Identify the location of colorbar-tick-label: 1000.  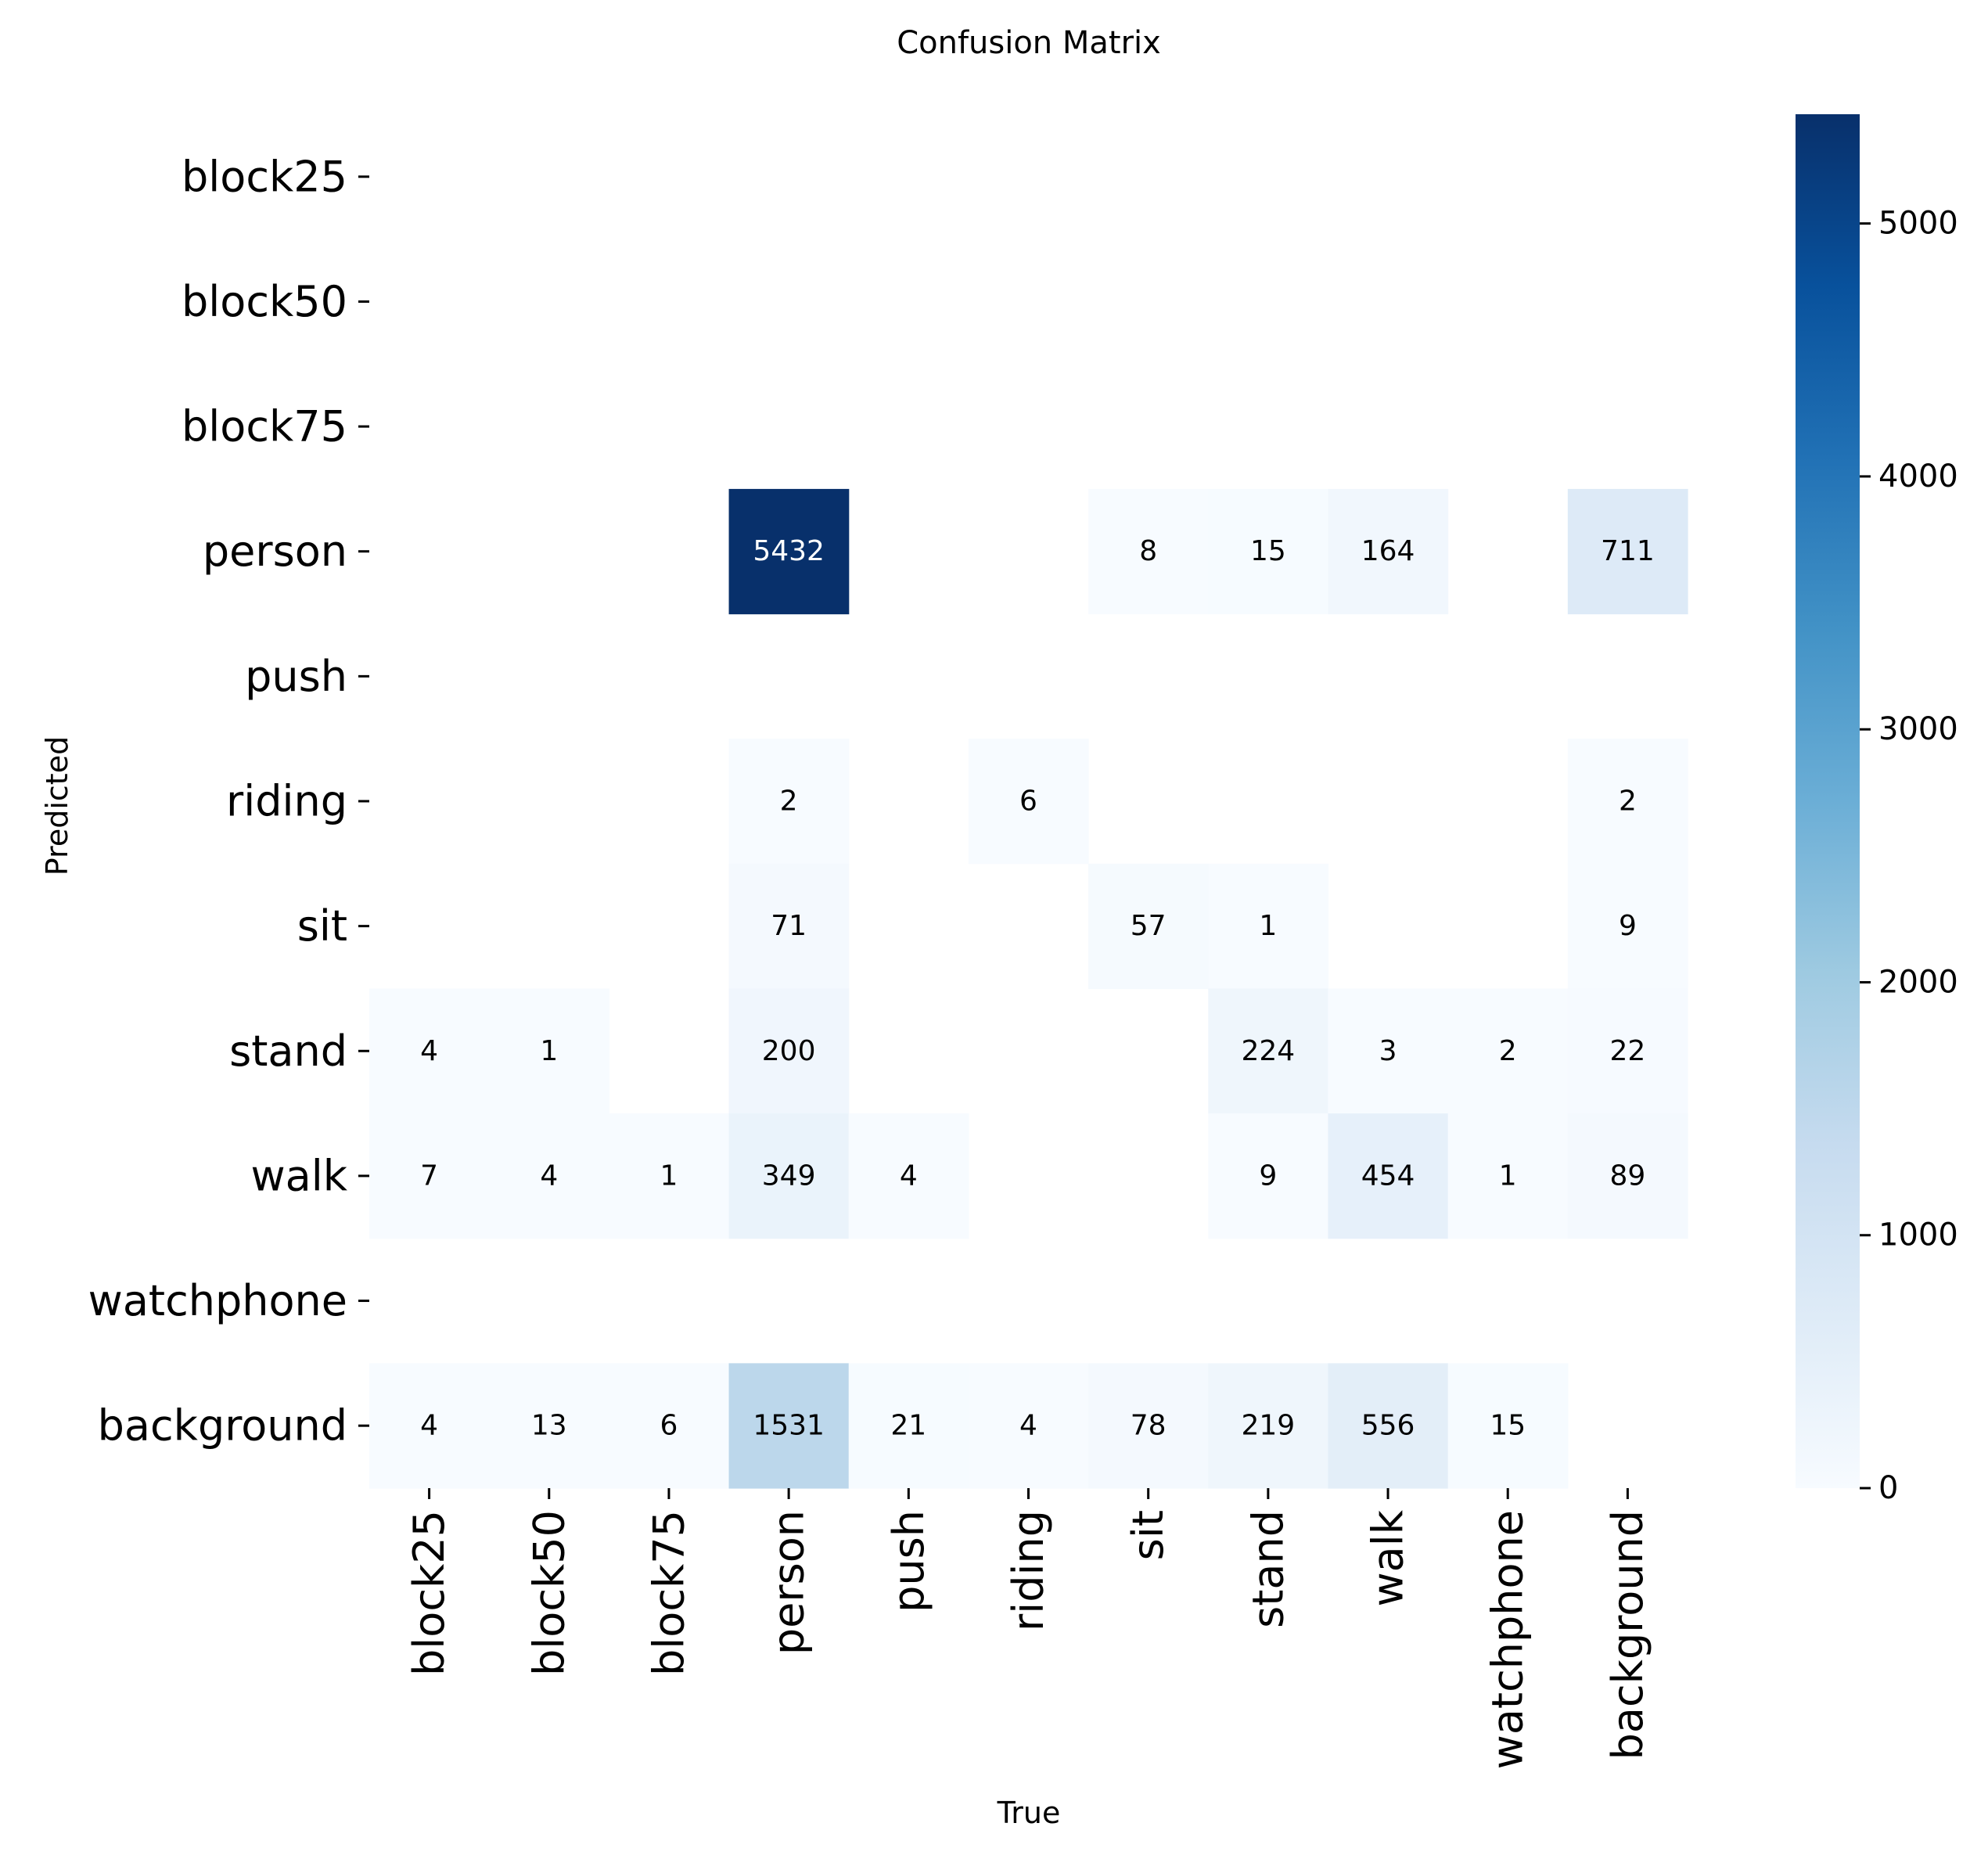
(1918, 1235).